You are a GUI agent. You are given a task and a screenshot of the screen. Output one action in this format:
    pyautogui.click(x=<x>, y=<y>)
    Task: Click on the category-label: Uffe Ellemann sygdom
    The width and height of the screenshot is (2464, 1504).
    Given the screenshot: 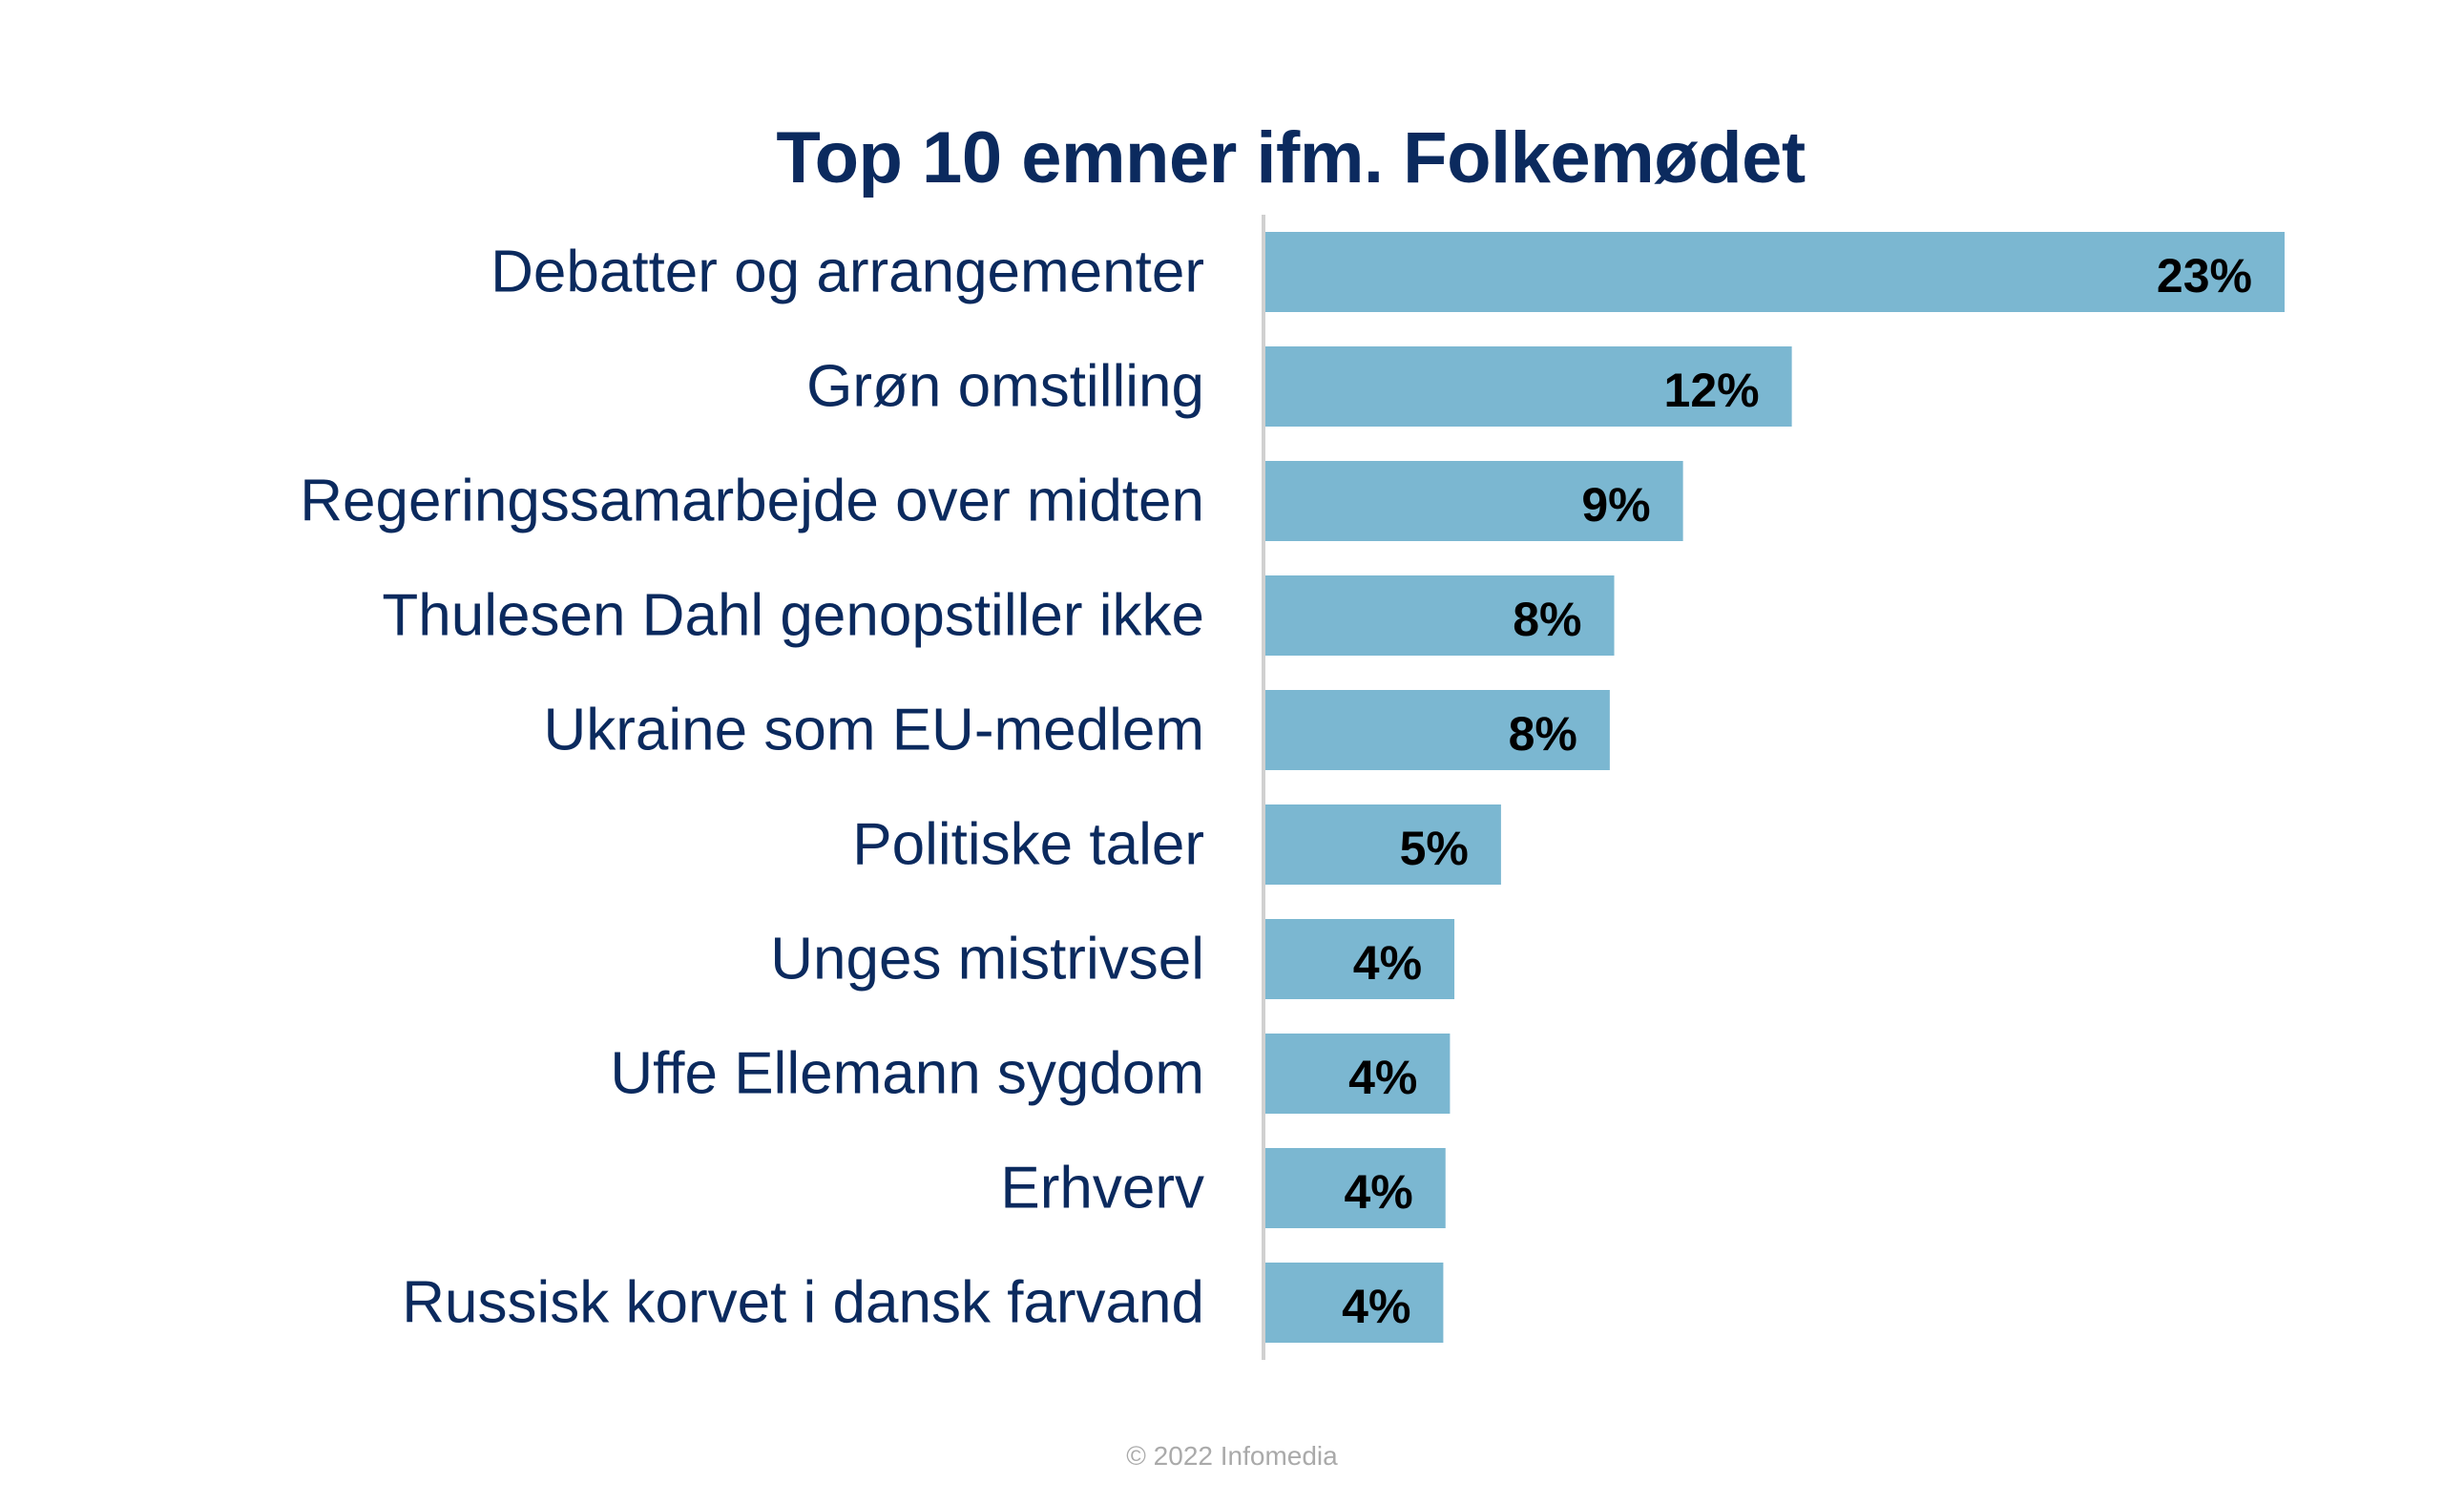 What is the action you would take?
    pyautogui.click(x=907, y=1074)
    